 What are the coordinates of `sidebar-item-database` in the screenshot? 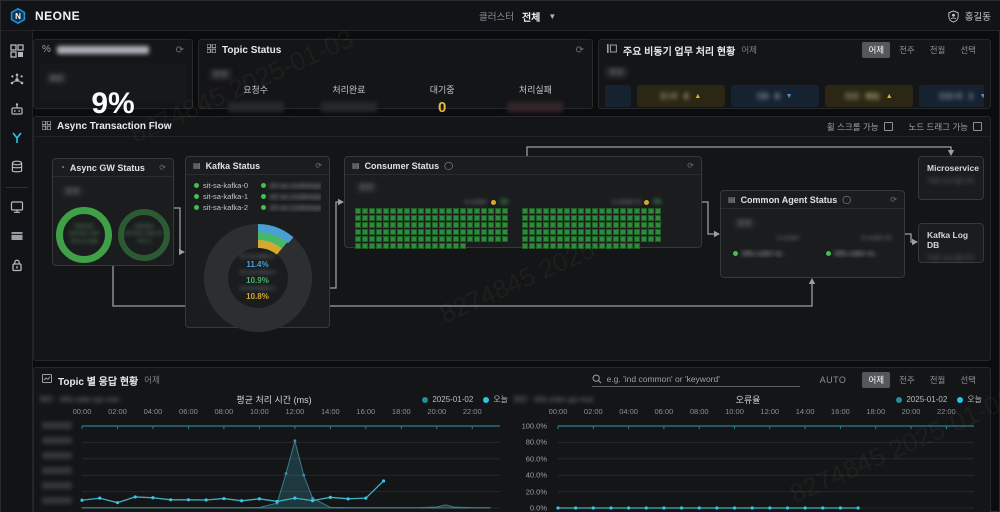 It's located at (17, 167).